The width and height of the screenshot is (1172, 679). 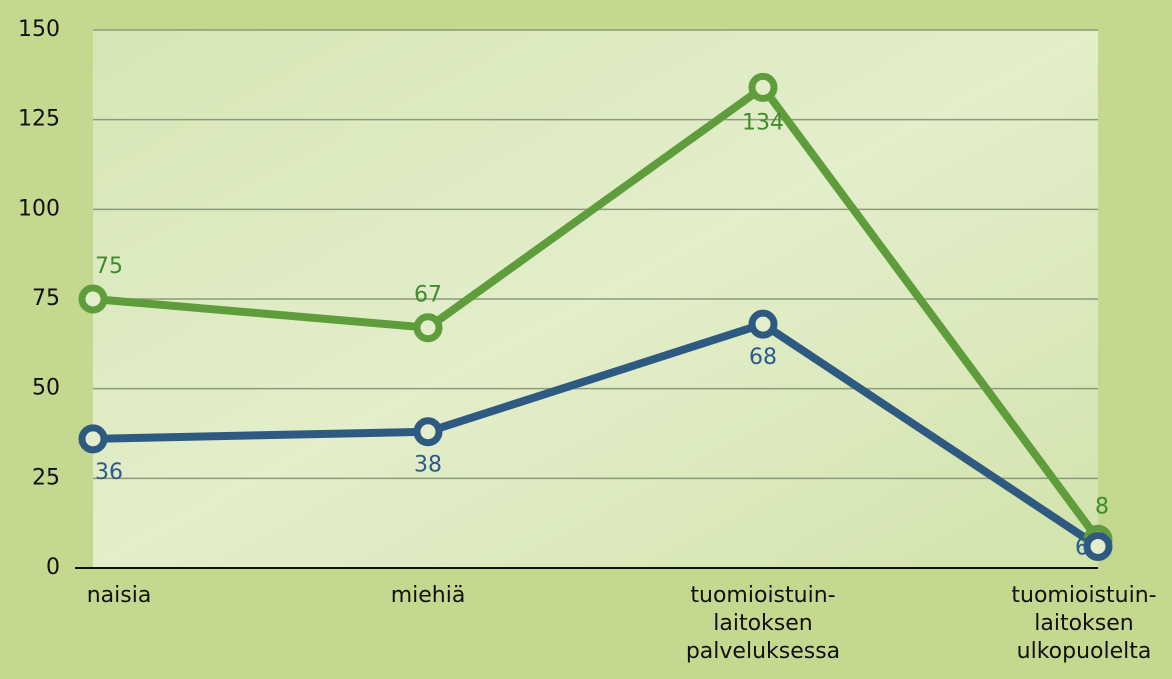 I want to click on y-tick-label: 100, so click(x=39, y=208).